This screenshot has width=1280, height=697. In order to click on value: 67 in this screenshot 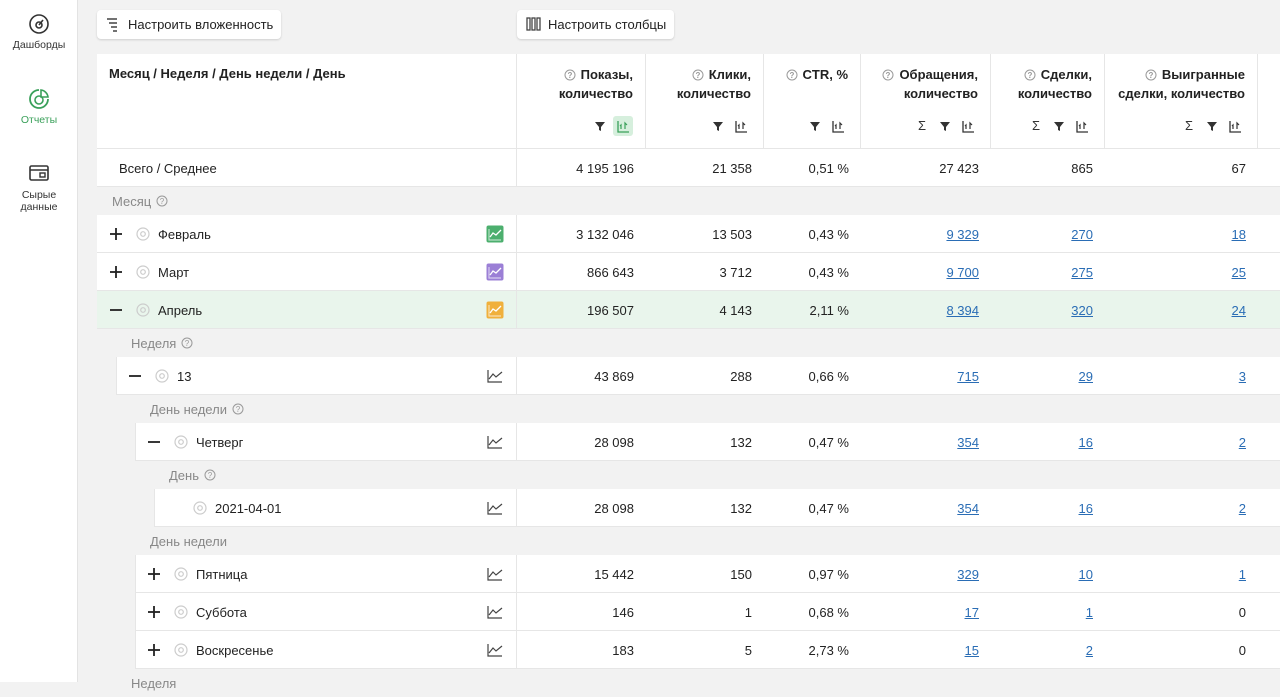, I will do `click(1238, 168)`.